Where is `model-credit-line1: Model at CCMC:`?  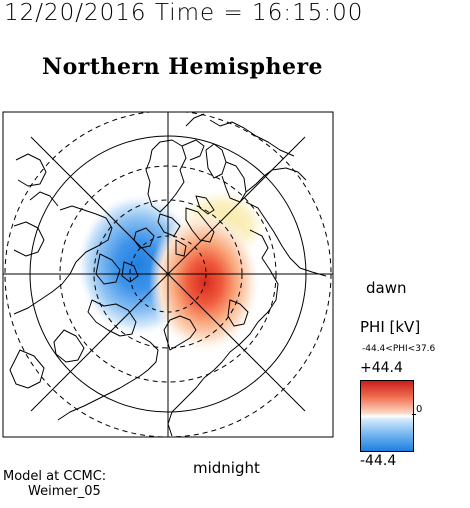 model-credit-line1: Model at CCMC: is located at coordinates (55, 476).